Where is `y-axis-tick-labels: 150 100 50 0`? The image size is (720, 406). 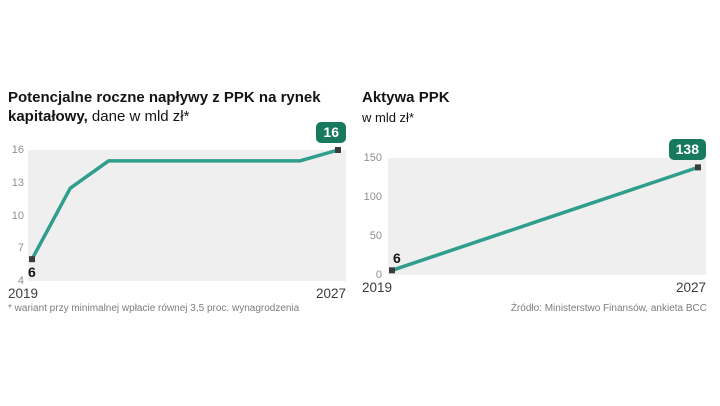
y-axis-tick-labels: 150 100 50 0 is located at coordinates (374, 216).